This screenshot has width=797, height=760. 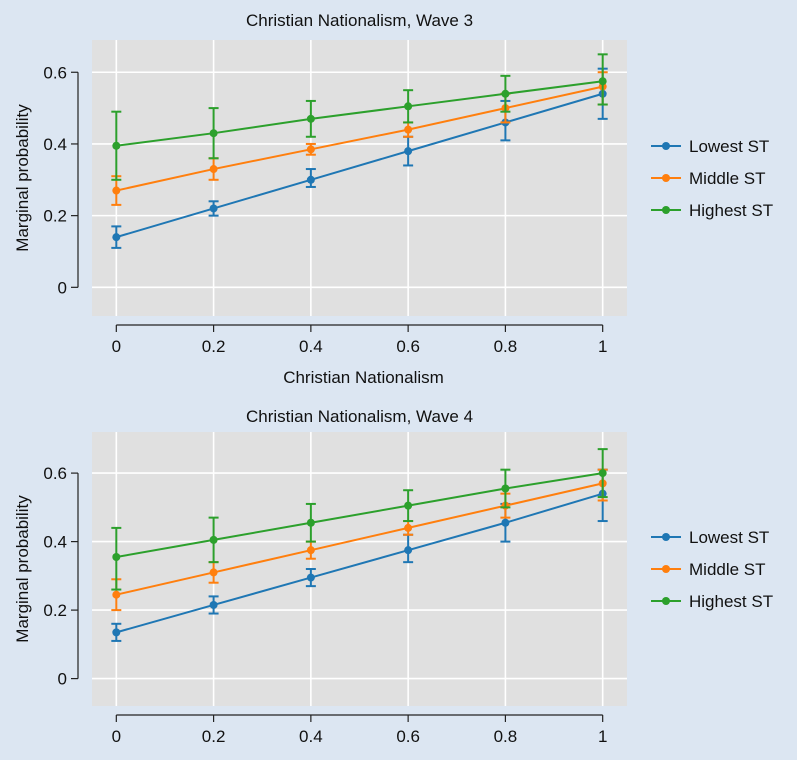 What do you see at coordinates (359, 416) in the screenshot?
I see `chart-title: Christian Nationalism, Wave 4` at bounding box center [359, 416].